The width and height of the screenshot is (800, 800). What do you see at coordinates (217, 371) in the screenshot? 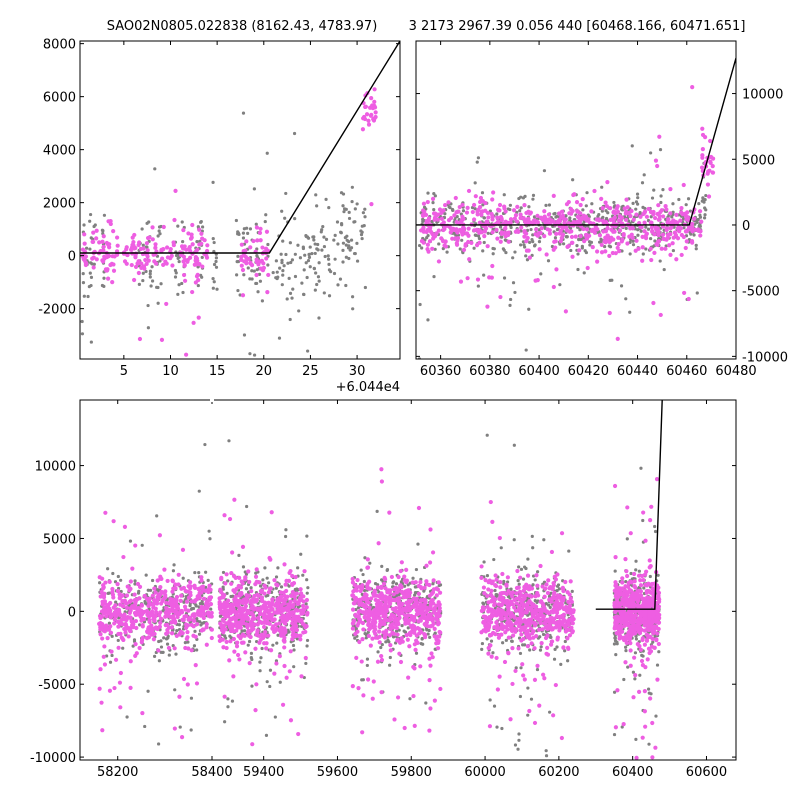
I see `top-left-x-tick-label: 15` at bounding box center [217, 371].